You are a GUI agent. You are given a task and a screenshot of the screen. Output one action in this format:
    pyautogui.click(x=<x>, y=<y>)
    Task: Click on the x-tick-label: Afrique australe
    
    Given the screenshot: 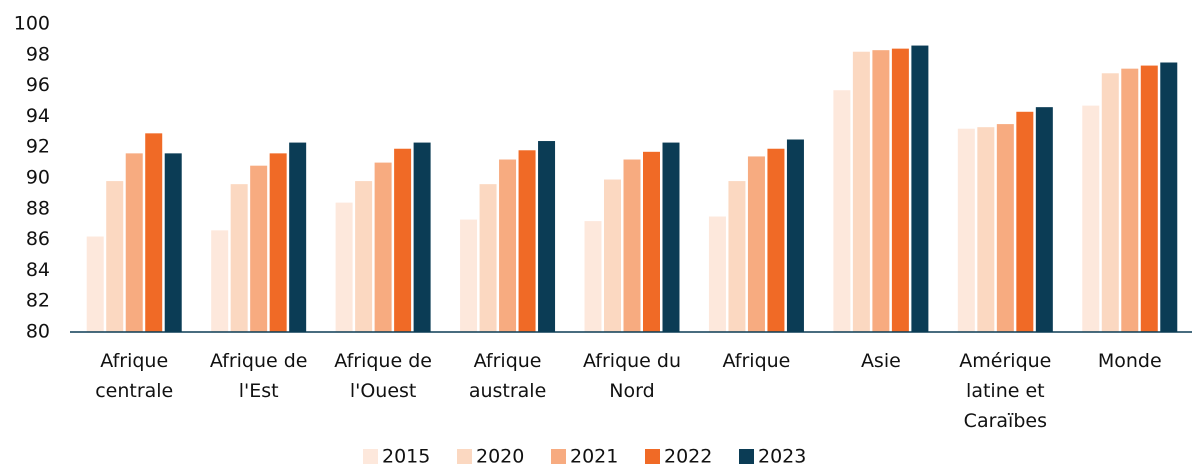 What is the action you would take?
    pyautogui.click(x=507, y=376)
    